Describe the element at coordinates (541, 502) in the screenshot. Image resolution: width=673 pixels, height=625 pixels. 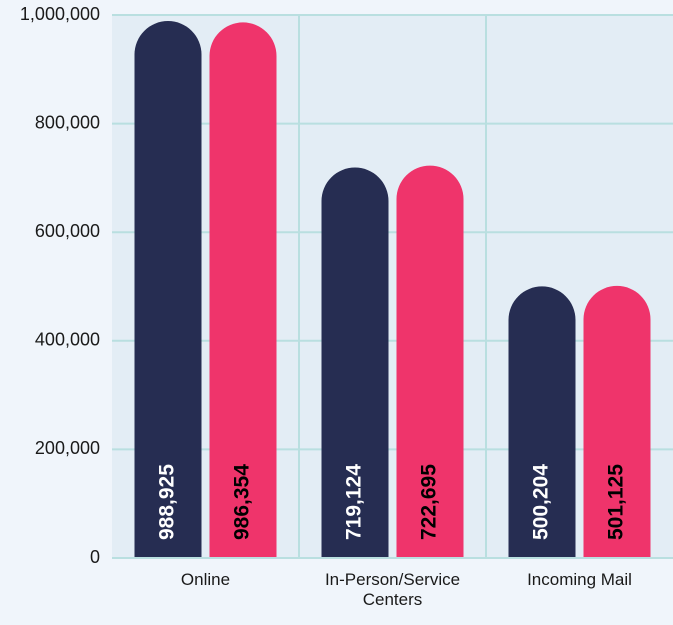
I see `value-label: 500,204` at that location.